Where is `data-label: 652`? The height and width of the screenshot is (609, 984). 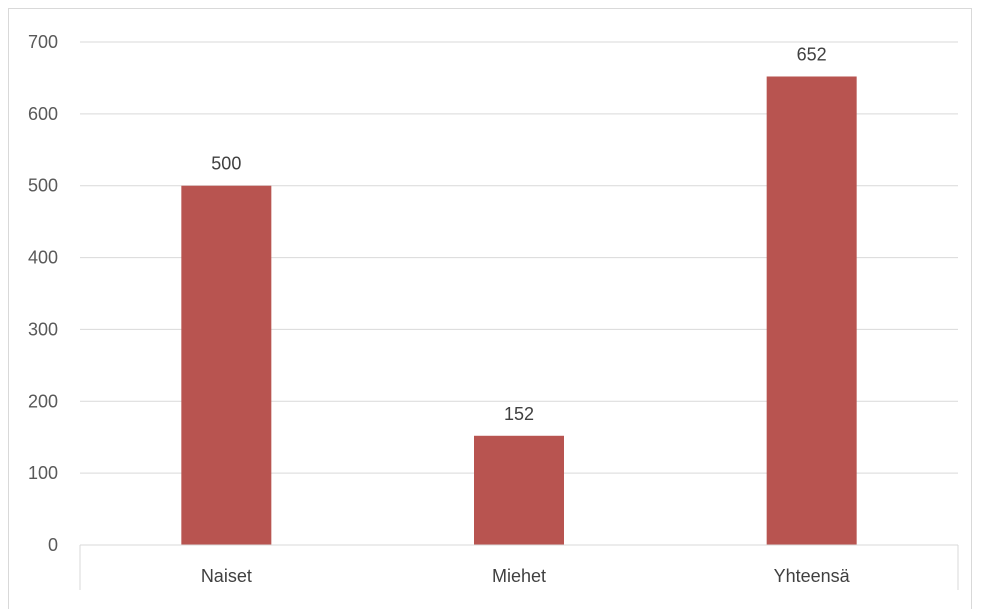 data-label: 652 is located at coordinates (812, 54).